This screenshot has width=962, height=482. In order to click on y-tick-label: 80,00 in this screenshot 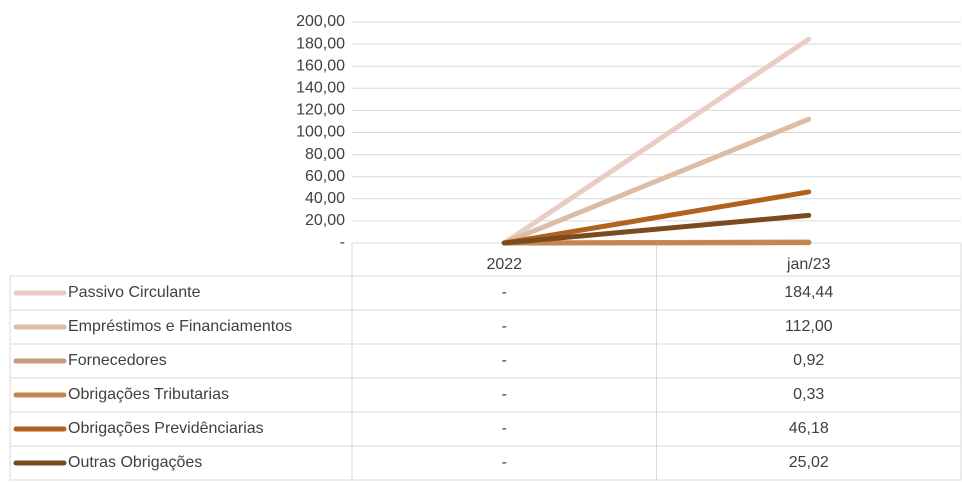, I will do `click(325, 154)`.